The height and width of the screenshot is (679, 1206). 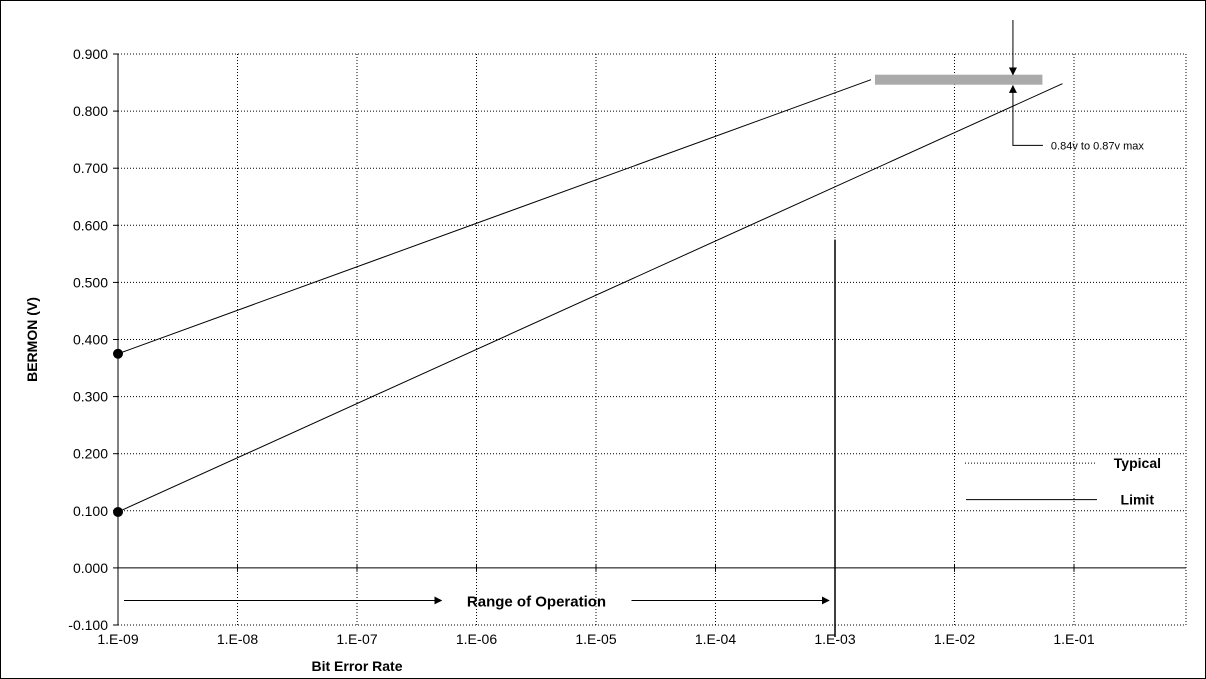 What do you see at coordinates (356, 639) in the screenshot?
I see `x-tick-label: 1.E-07` at bounding box center [356, 639].